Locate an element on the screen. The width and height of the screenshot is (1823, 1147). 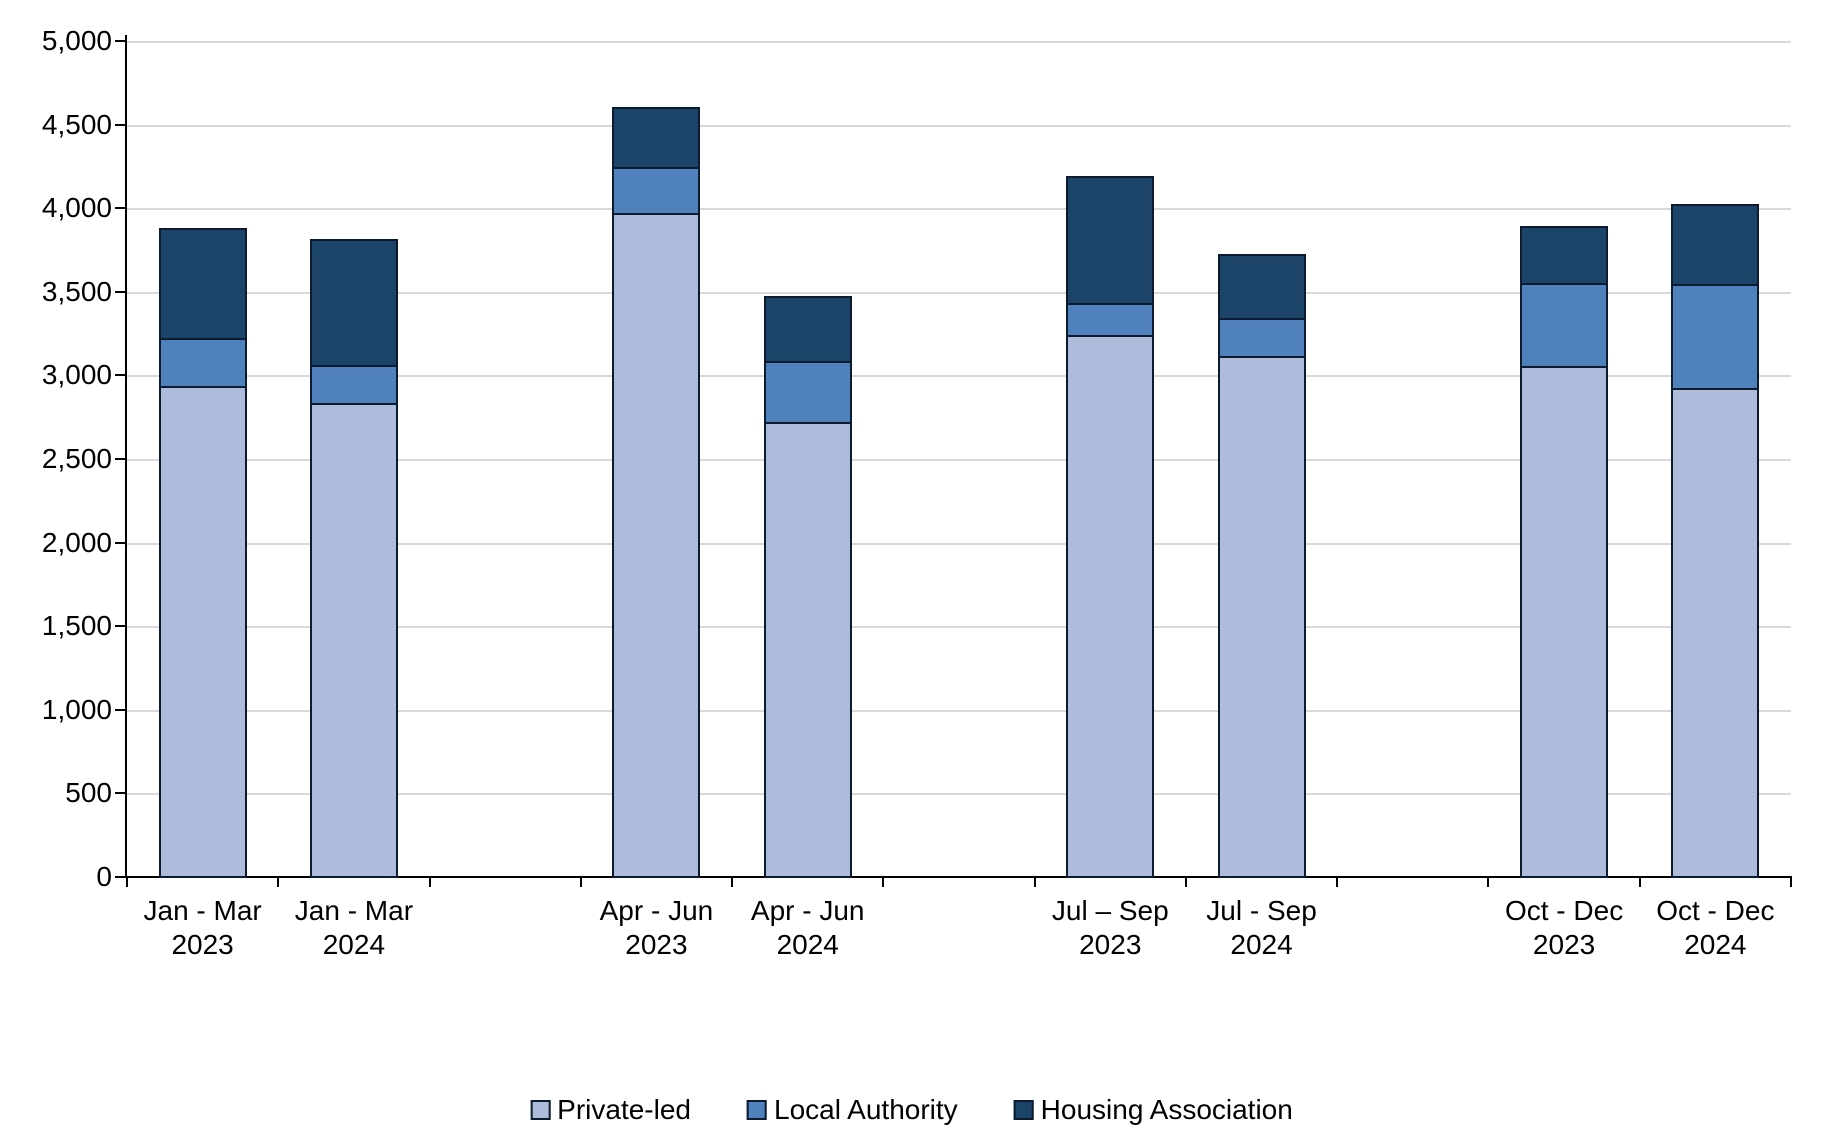
legend-label: Housing Association is located at coordinates (1166, 1109).